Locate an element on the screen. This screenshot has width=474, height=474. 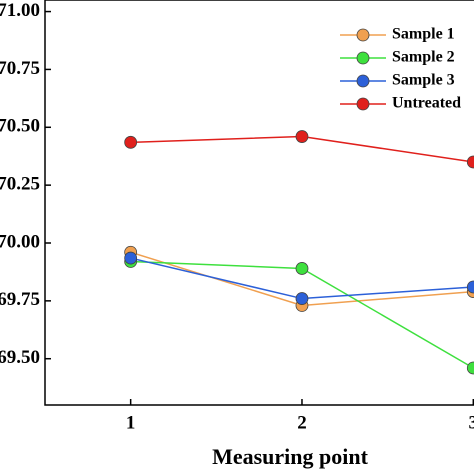
y-tick-label: 70.25 is located at coordinates (20, 184).